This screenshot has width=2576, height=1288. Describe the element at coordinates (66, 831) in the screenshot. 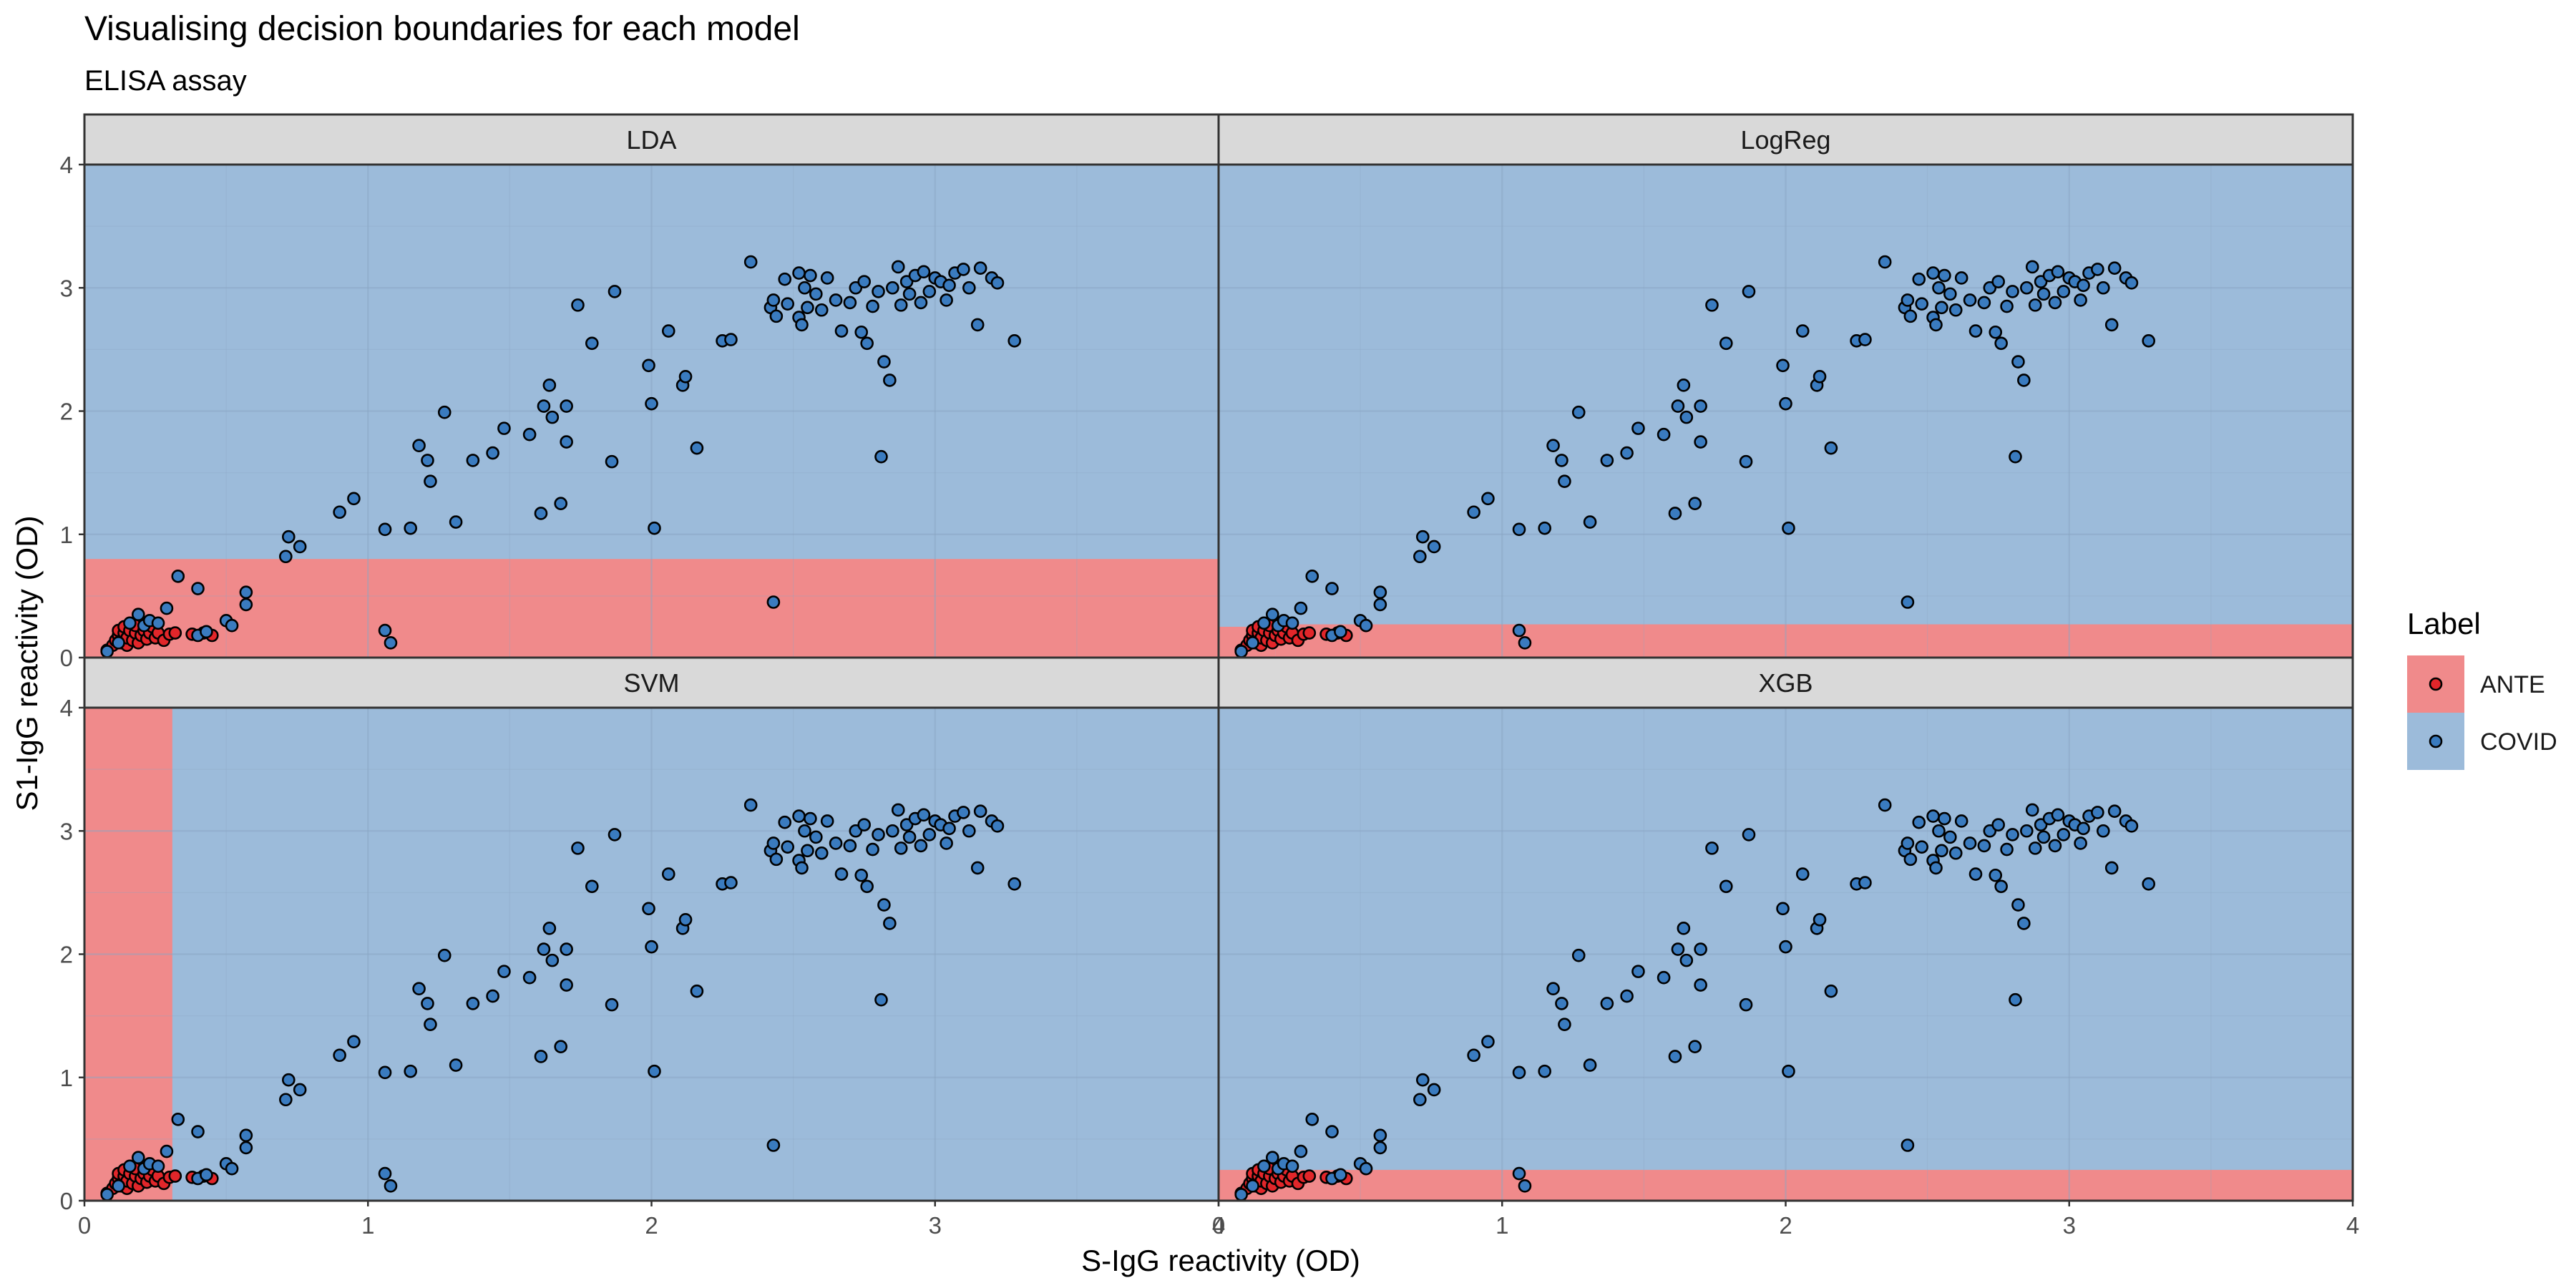

I see `y-tick-label: 3` at that location.